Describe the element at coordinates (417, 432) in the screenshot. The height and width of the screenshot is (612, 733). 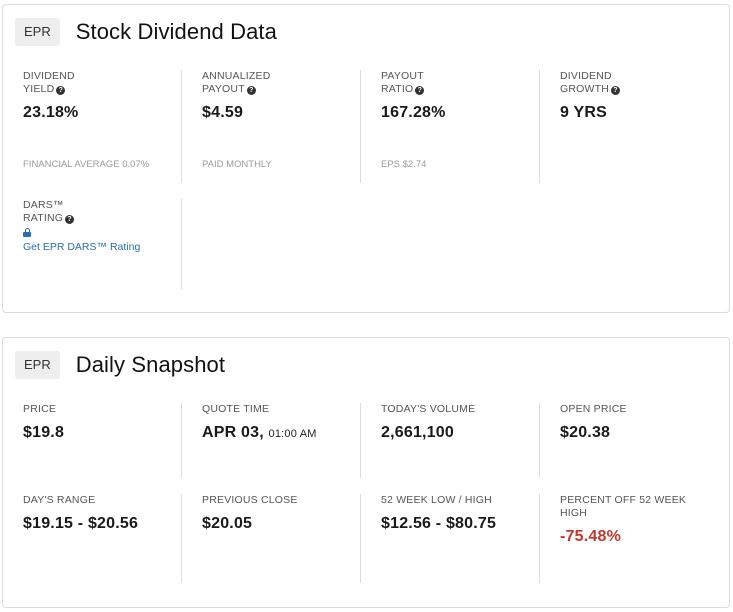
I see `stat-value: 2,661,100` at that location.